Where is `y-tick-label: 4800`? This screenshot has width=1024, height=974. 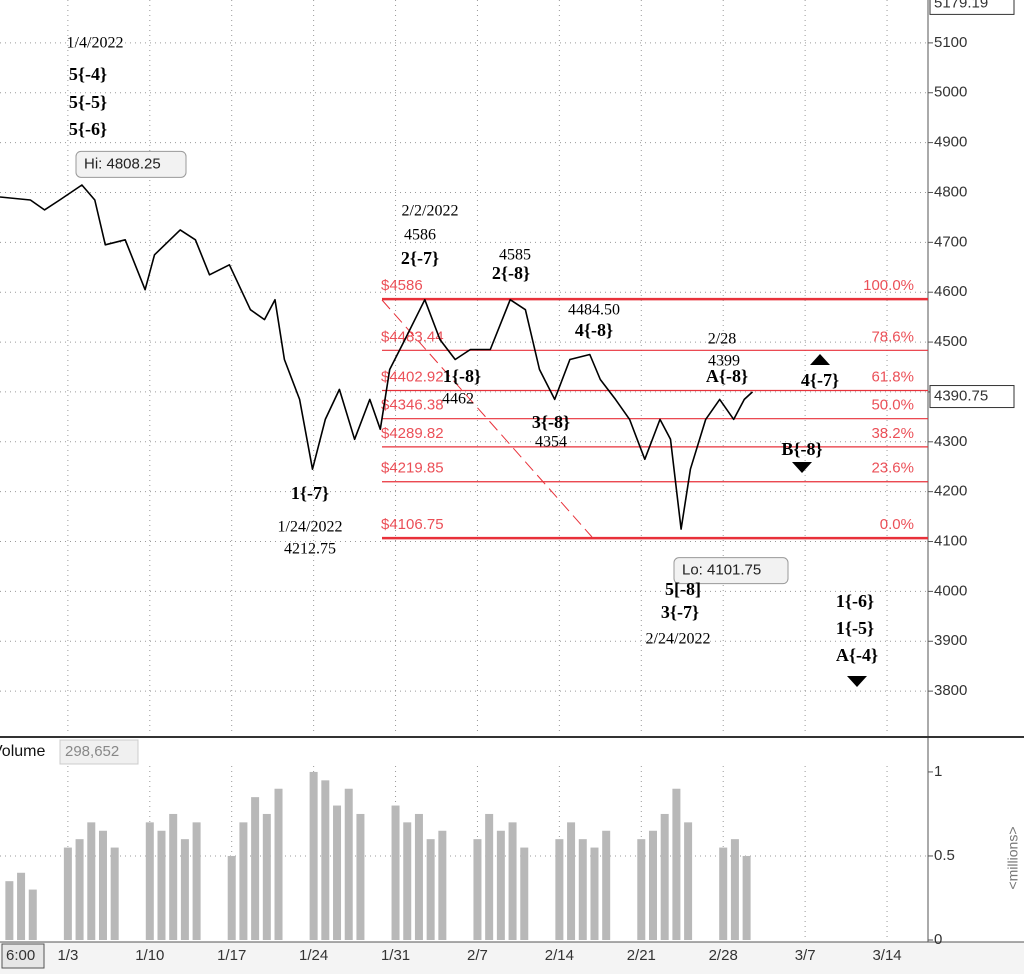
y-tick-label: 4800 is located at coordinates (950, 191).